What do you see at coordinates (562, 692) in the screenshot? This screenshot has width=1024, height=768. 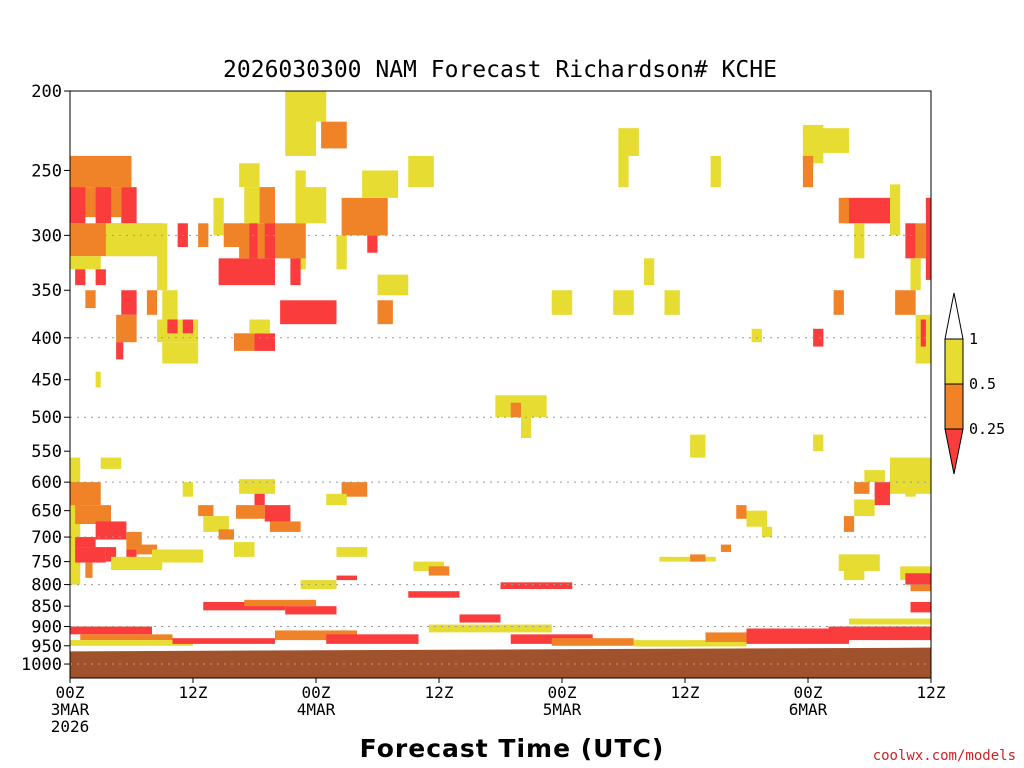 I see `xtick-label-48-0: 00Z` at bounding box center [562, 692].